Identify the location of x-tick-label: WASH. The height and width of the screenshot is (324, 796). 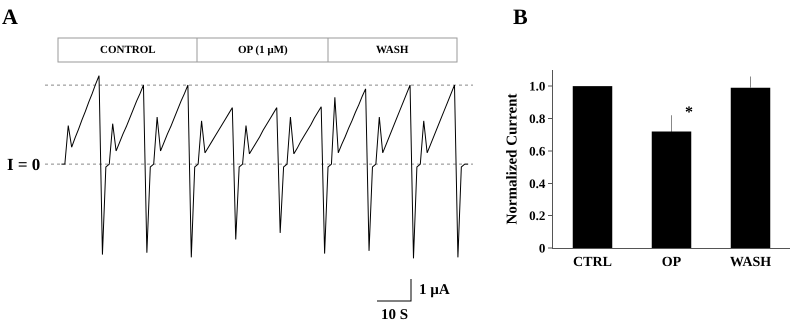
(751, 262).